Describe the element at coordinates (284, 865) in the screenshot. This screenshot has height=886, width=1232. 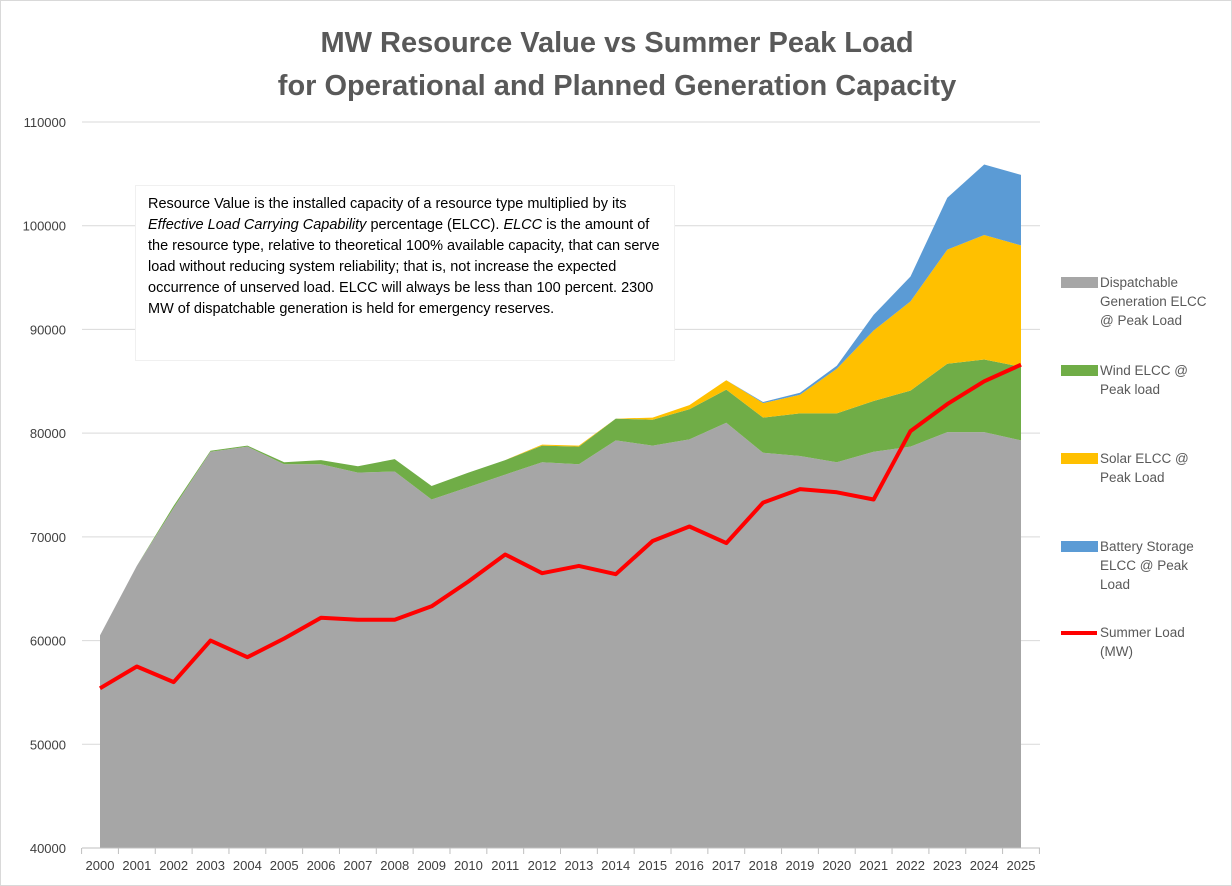
I see `x-tick-label-5: 2005` at that location.